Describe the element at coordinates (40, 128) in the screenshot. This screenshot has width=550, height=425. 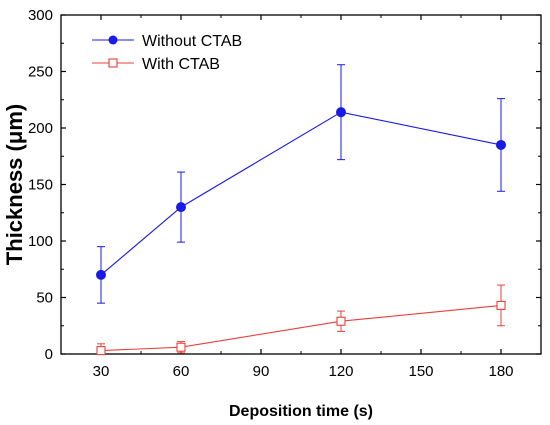
I see `y-tick-label: 200` at that location.